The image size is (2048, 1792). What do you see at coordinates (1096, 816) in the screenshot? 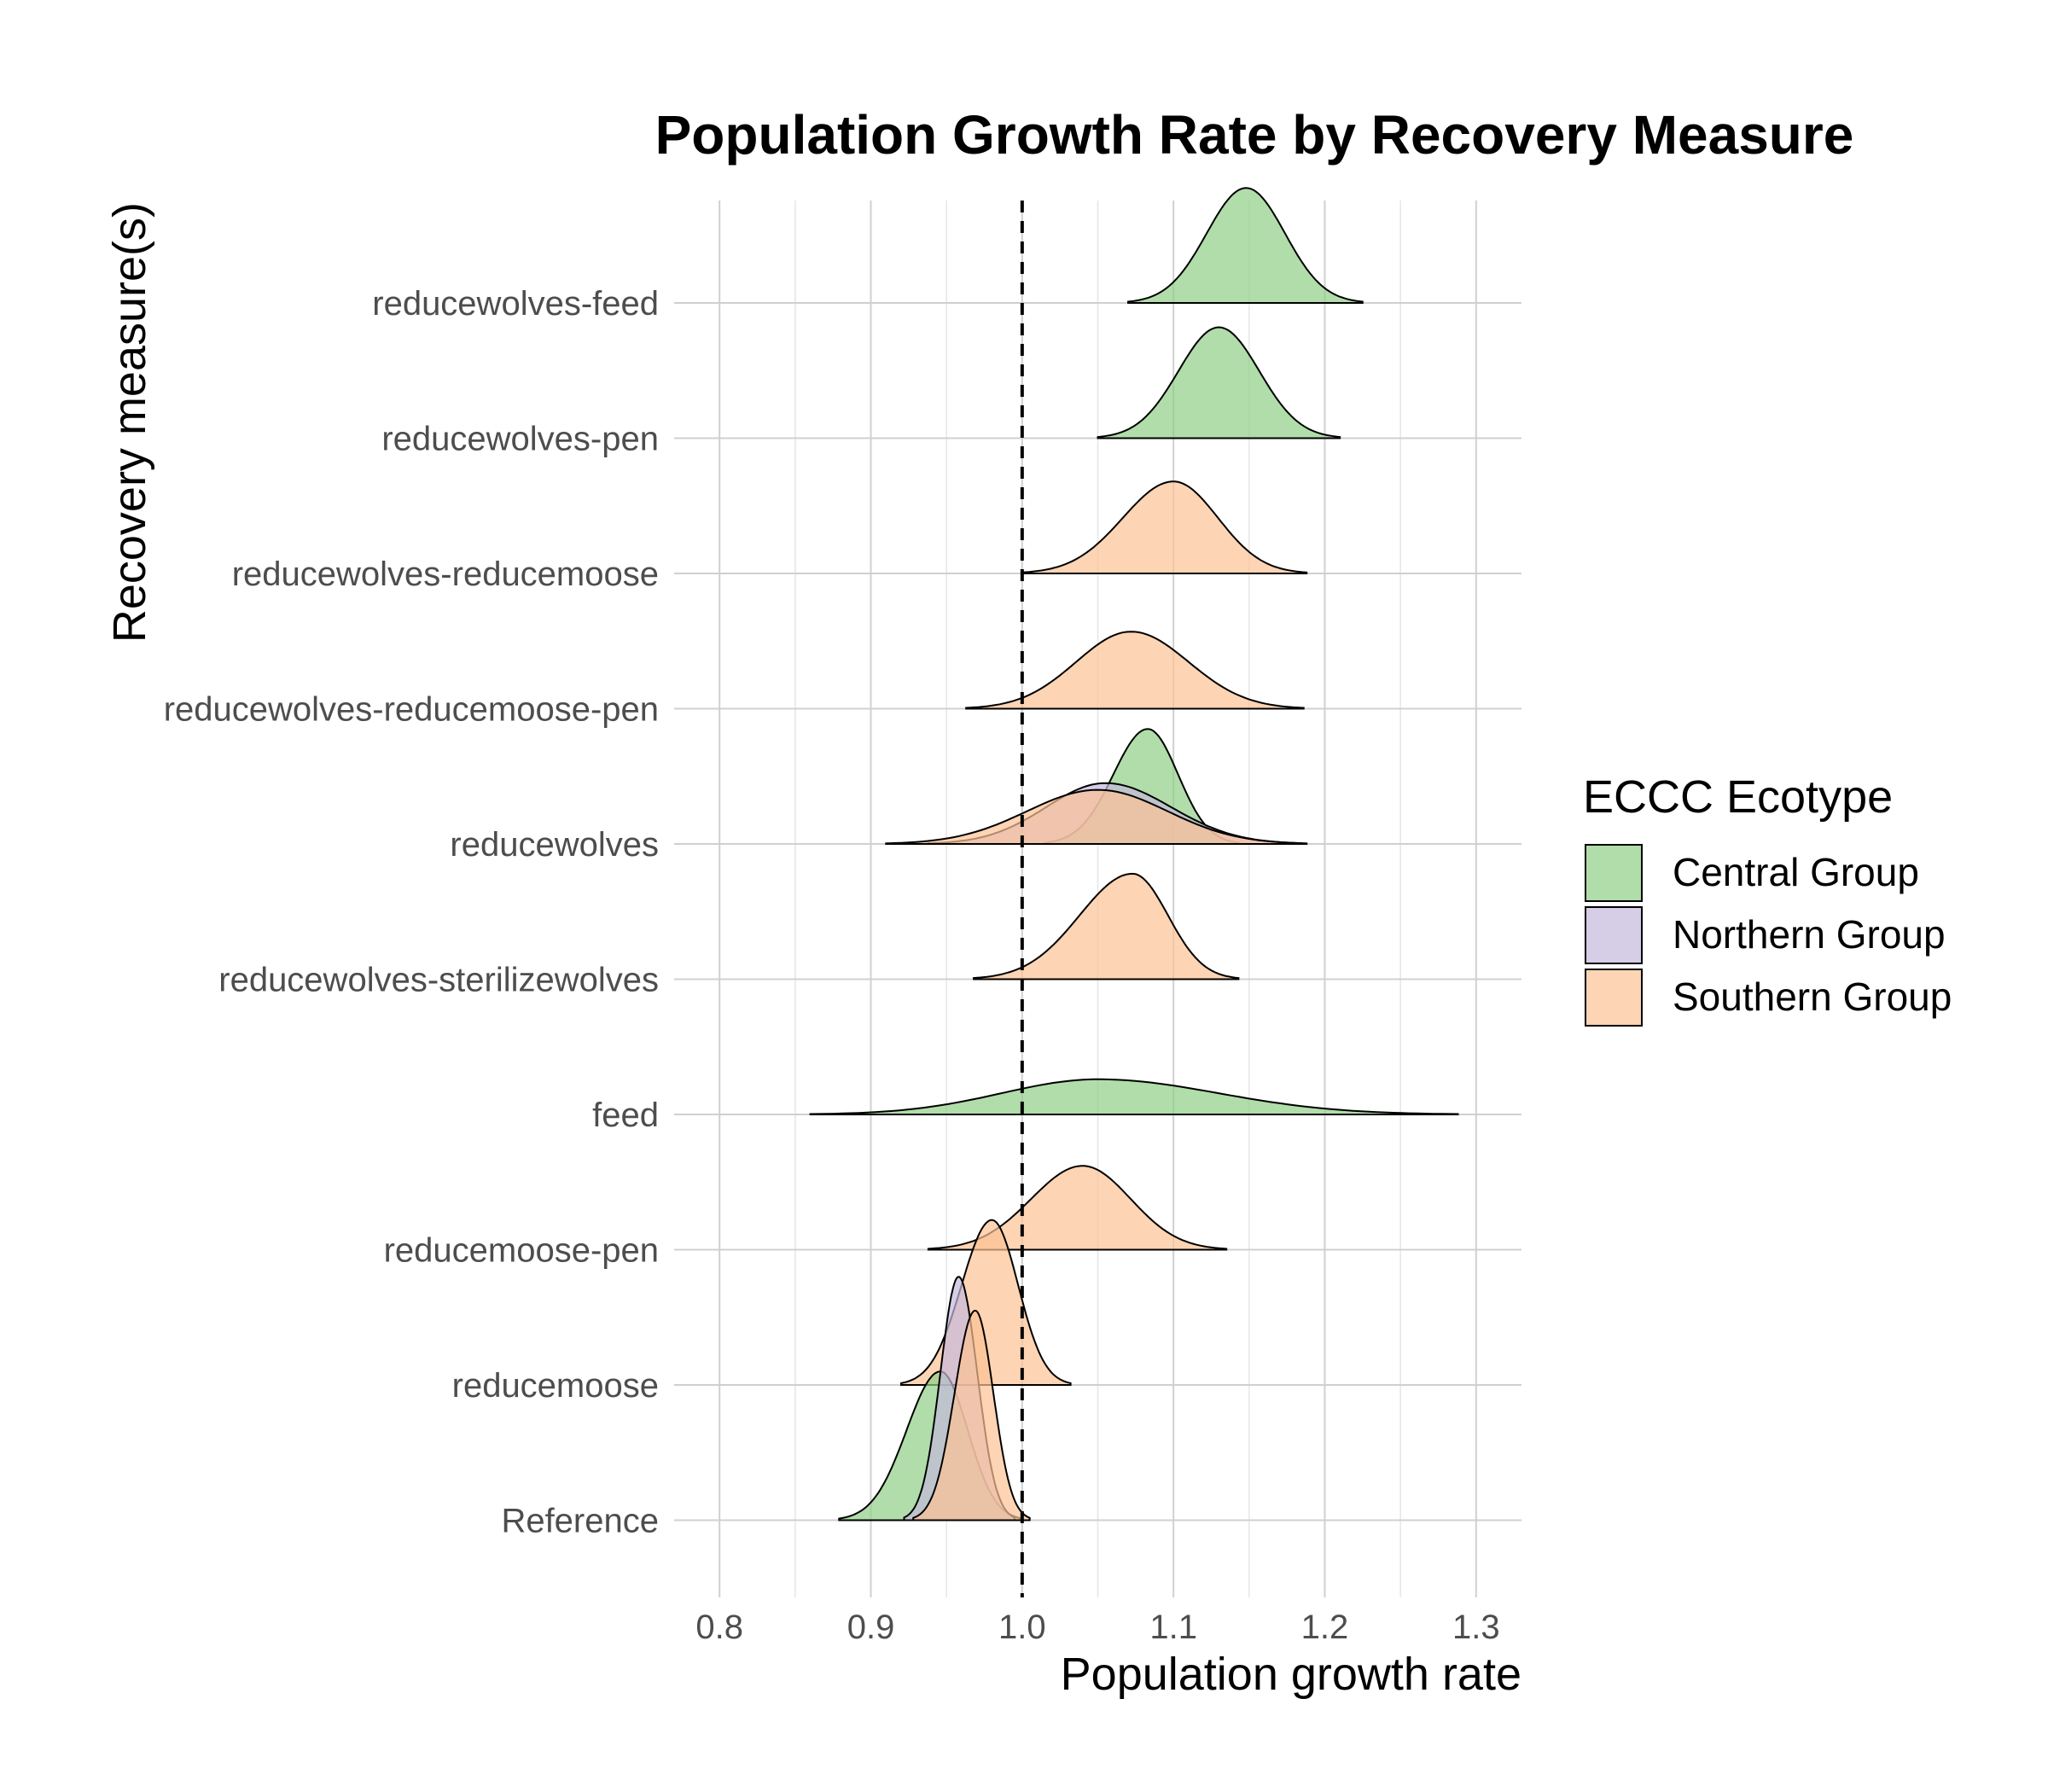
I see `ridge-reducewolves-southern-group` at bounding box center [1096, 816].